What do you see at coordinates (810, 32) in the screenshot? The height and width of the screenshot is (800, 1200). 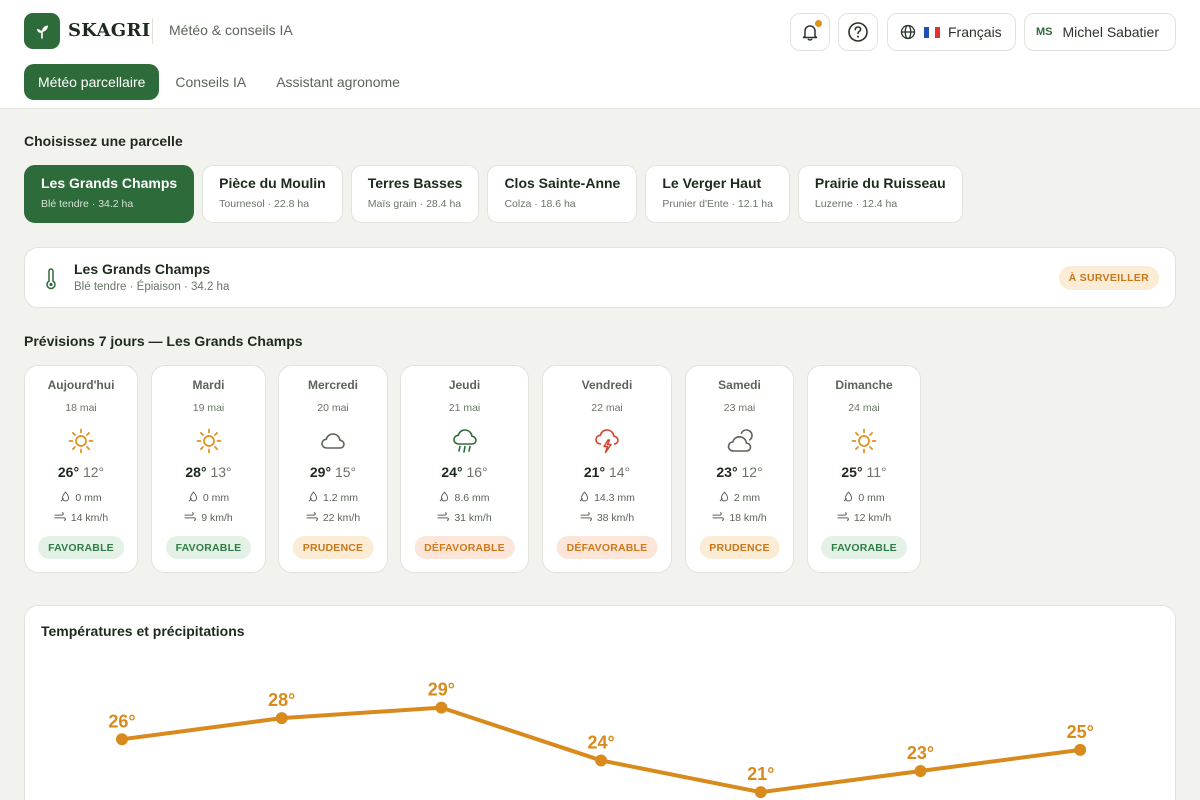 I see `notifications-button` at bounding box center [810, 32].